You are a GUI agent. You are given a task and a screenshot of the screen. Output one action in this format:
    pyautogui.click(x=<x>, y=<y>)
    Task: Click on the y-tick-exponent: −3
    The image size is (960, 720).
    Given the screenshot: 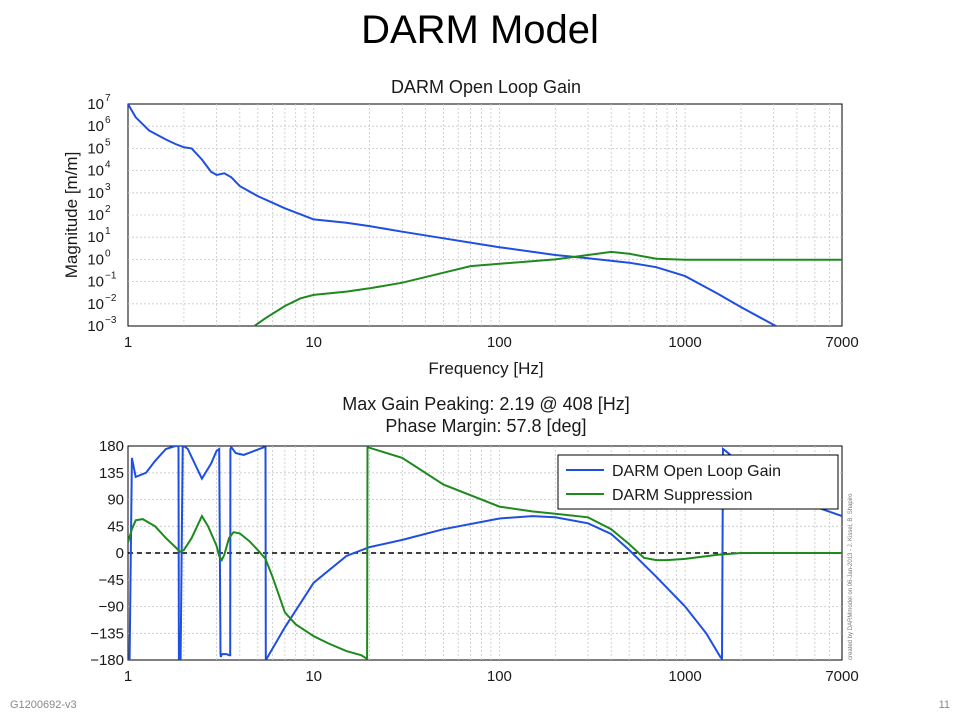 What is the action you would take?
    pyautogui.click(x=111, y=320)
    